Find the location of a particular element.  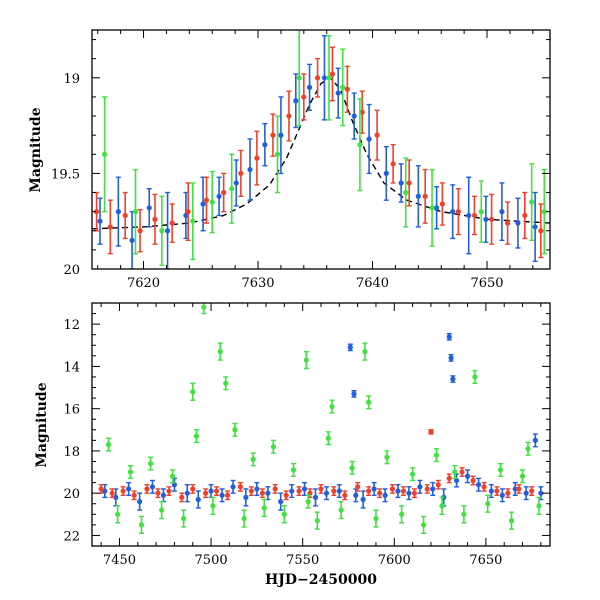

y-tick-label: 19.5 is located at coordinates (65, 174).